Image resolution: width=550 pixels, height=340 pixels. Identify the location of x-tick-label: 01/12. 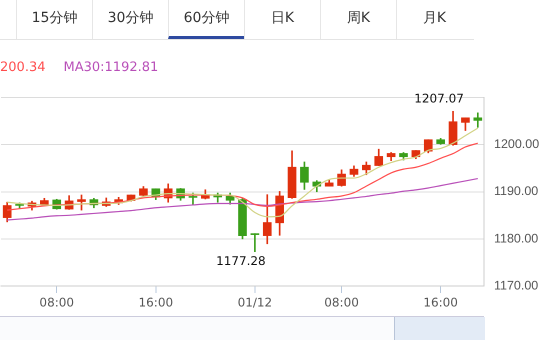
(255, 302).